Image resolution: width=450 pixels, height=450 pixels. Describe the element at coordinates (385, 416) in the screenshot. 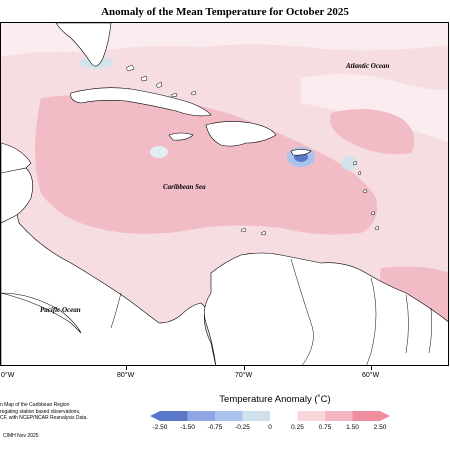

I see `legend-arrow-high` at that location.